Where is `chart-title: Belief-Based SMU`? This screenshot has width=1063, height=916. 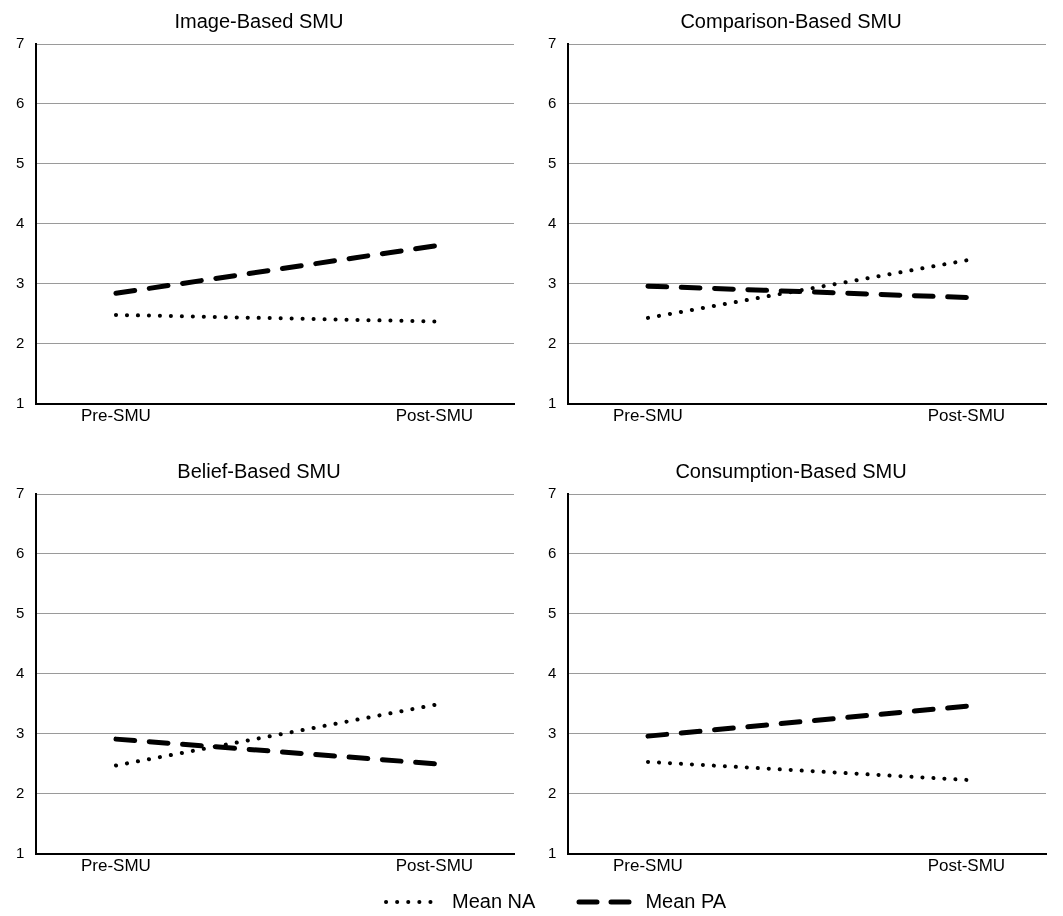 chart-title: Belief-Based SMU is located at coordinates (259, 470).